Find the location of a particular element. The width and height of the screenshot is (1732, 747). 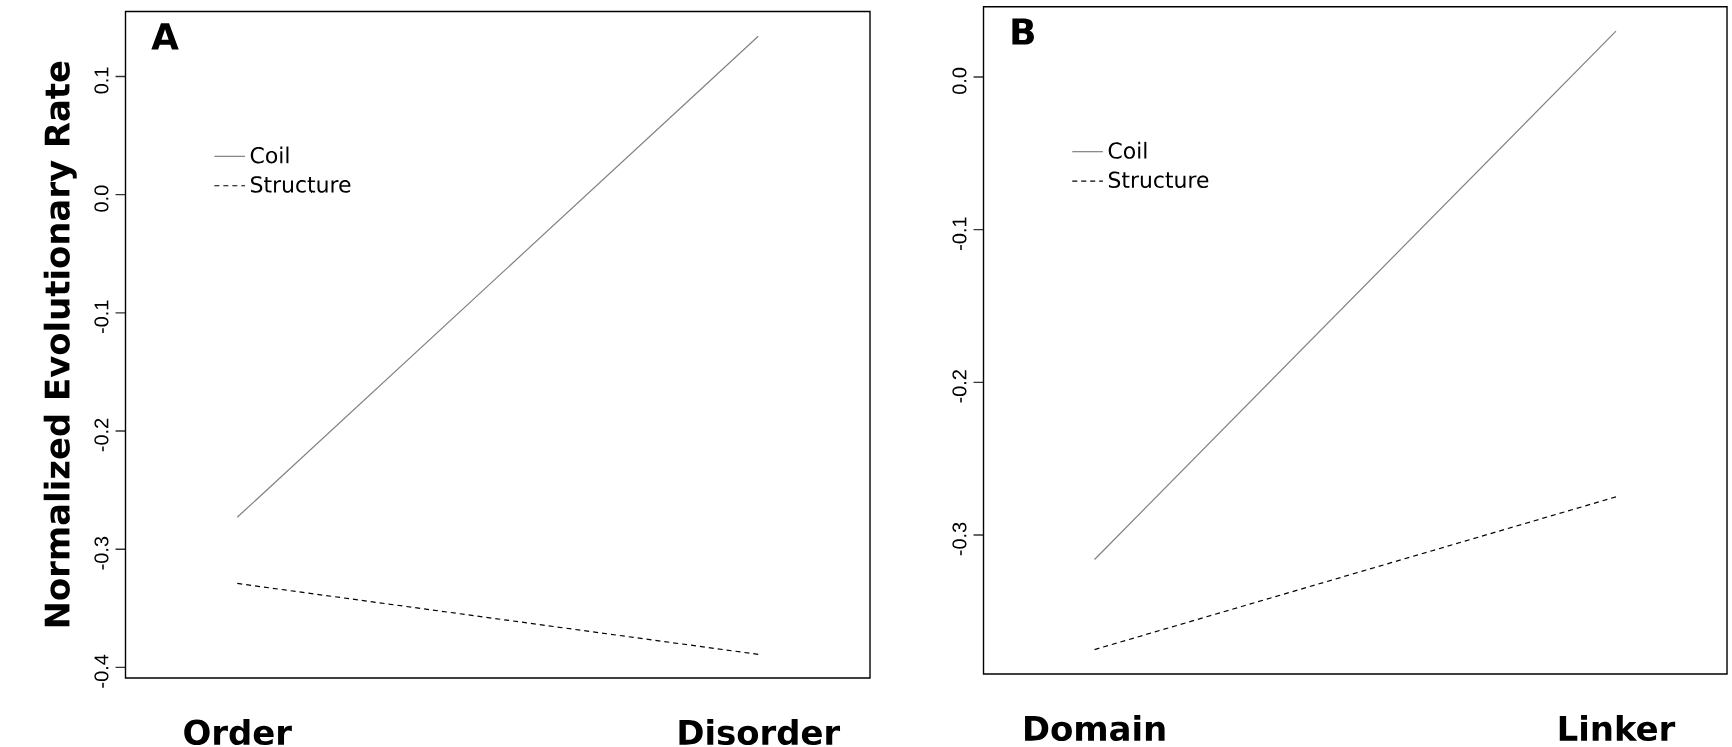

y-tick-label: -0.4 is located at coordinates (101, 671).